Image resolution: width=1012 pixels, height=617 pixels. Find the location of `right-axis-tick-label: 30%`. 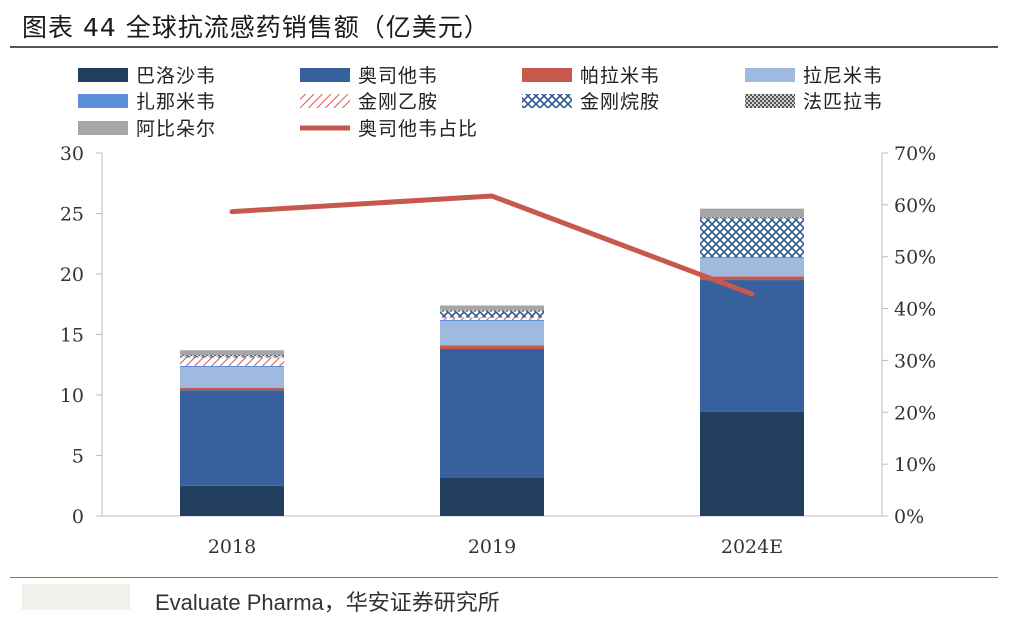

right-axis-tick-label: 30% is located at coordinates (915, 361).